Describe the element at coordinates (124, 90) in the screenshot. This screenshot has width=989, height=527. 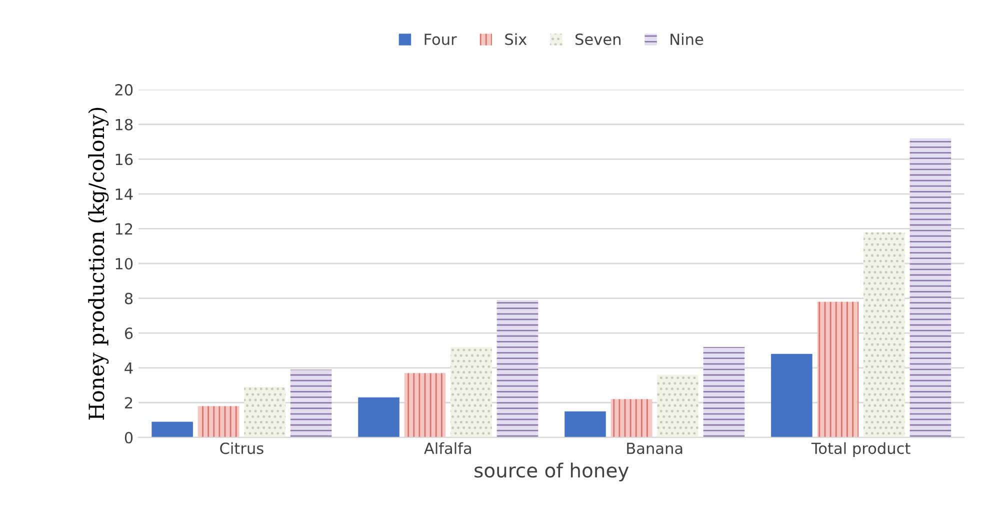
I see `y-tick-label: 20` at that location.